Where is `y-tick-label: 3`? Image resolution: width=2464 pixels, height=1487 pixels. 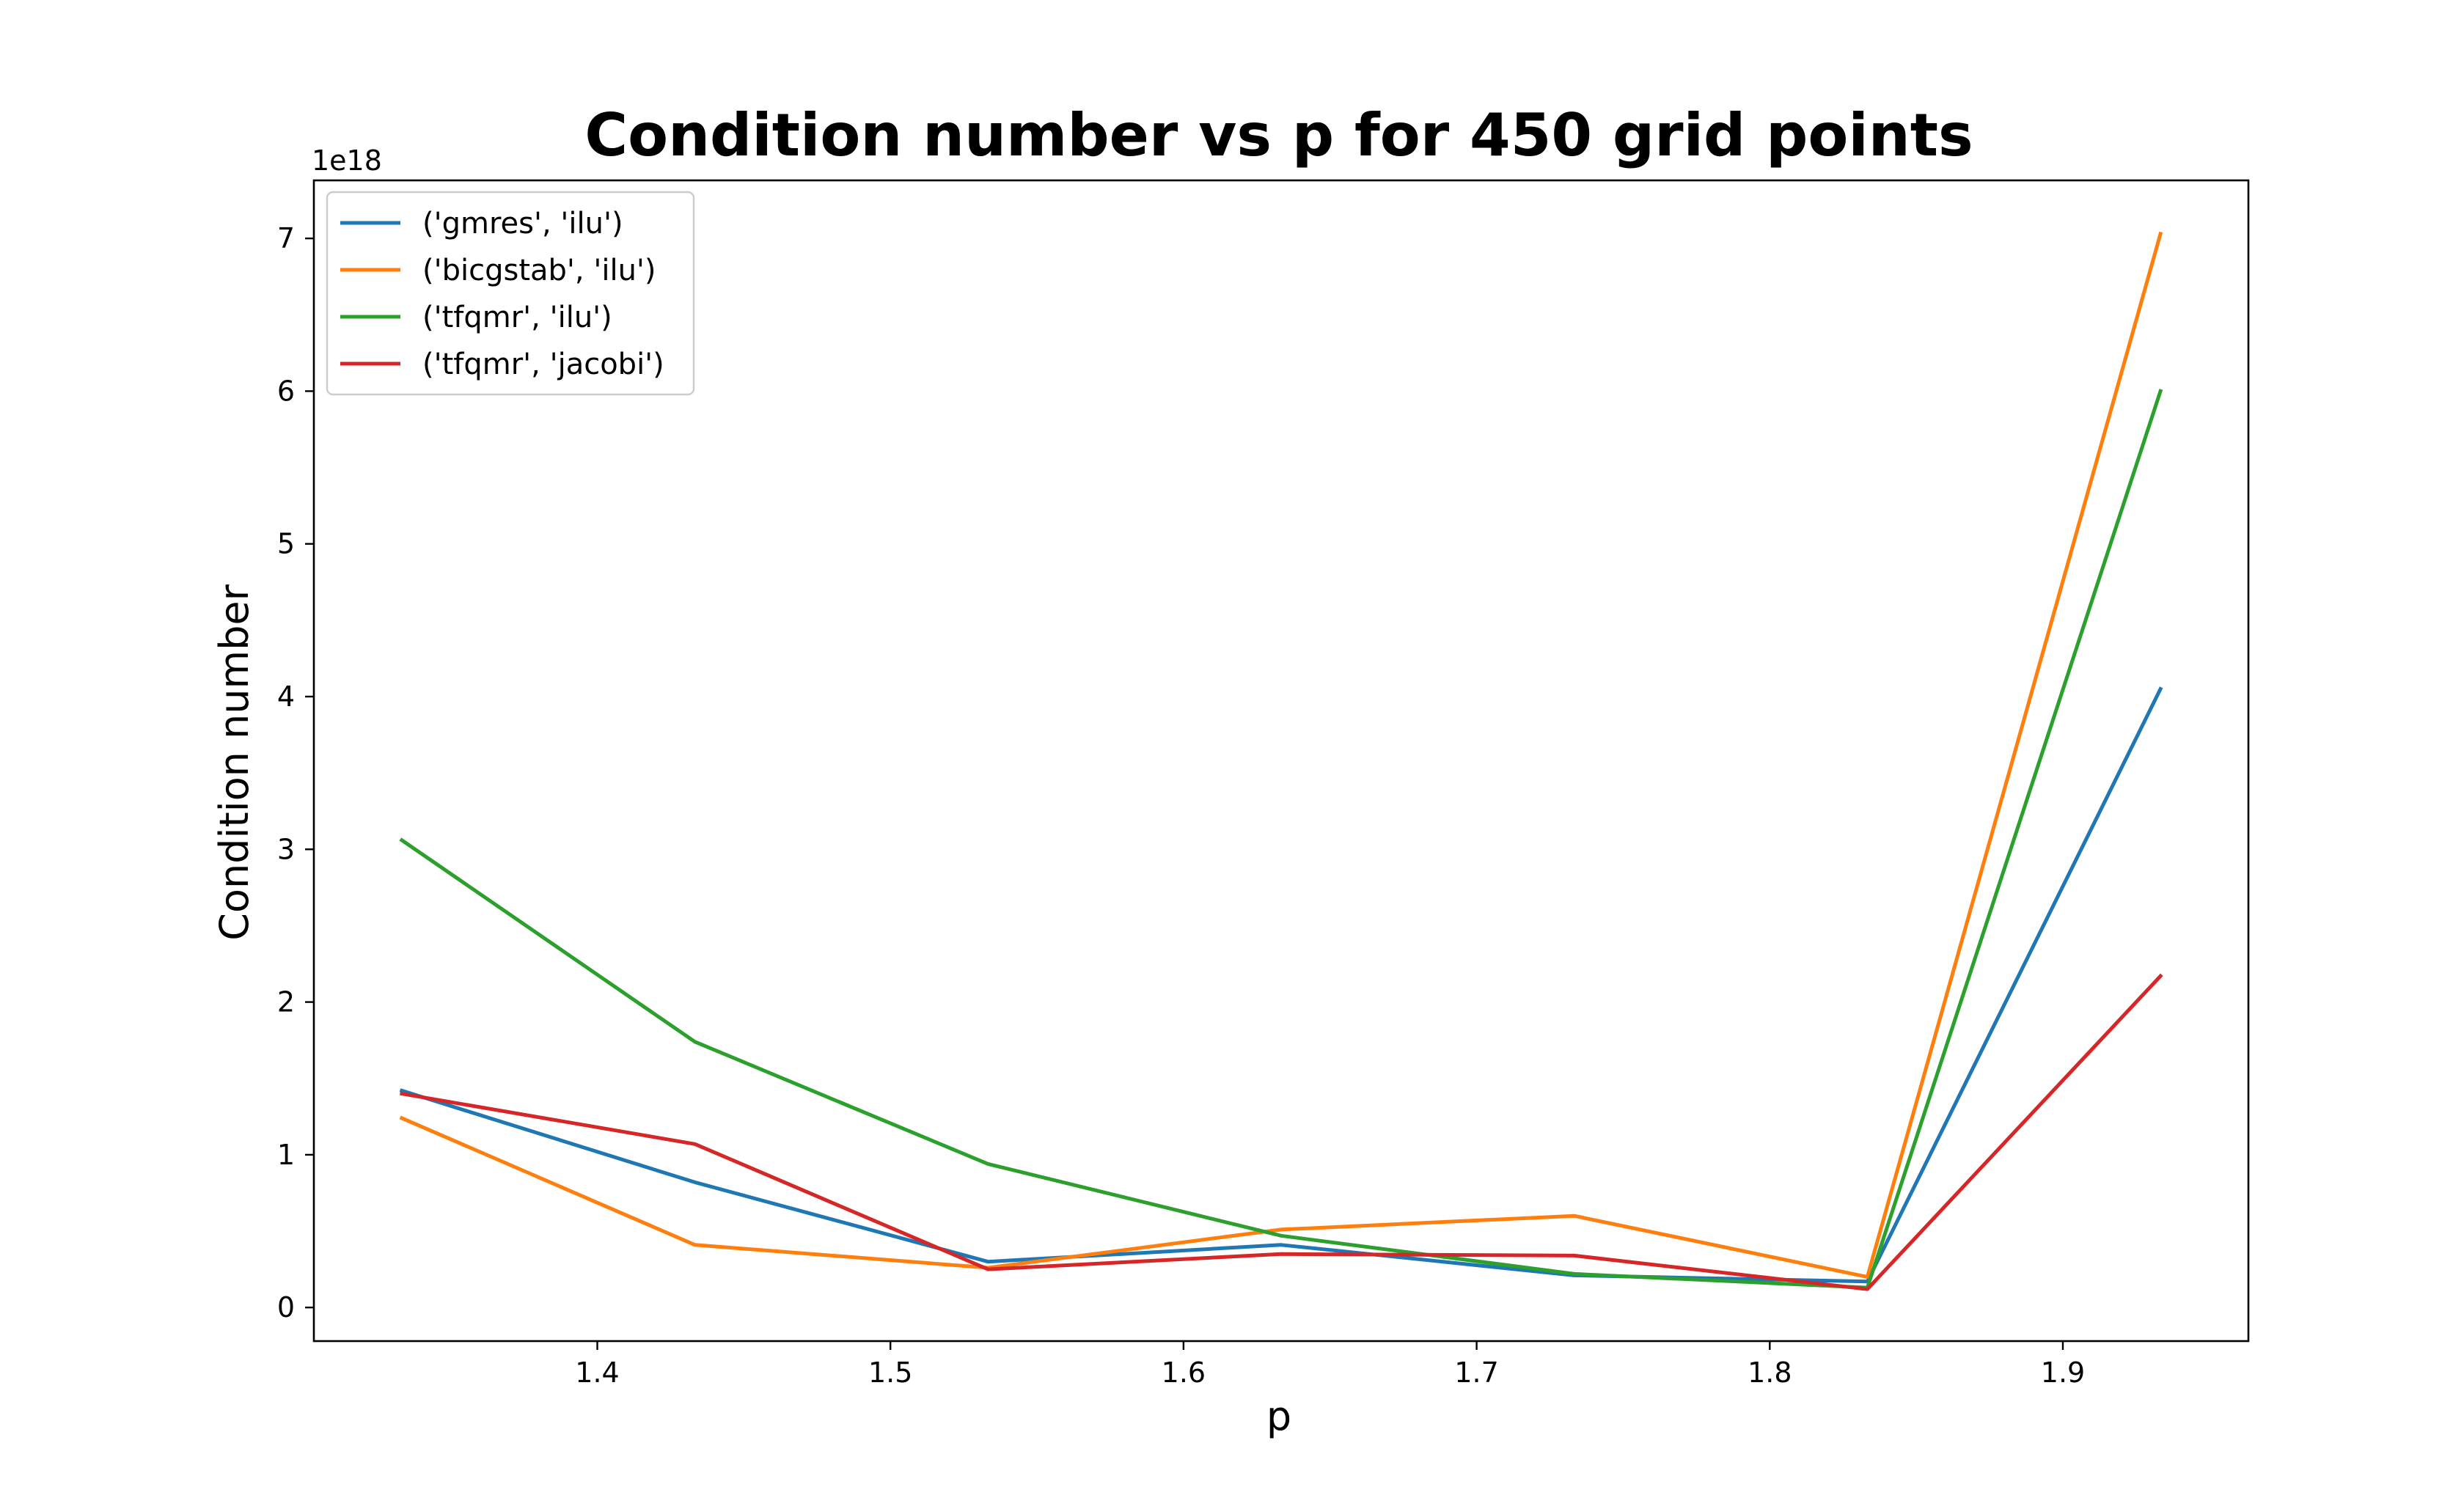
y-tick-label: 3 is located at coordinates (286, 849).